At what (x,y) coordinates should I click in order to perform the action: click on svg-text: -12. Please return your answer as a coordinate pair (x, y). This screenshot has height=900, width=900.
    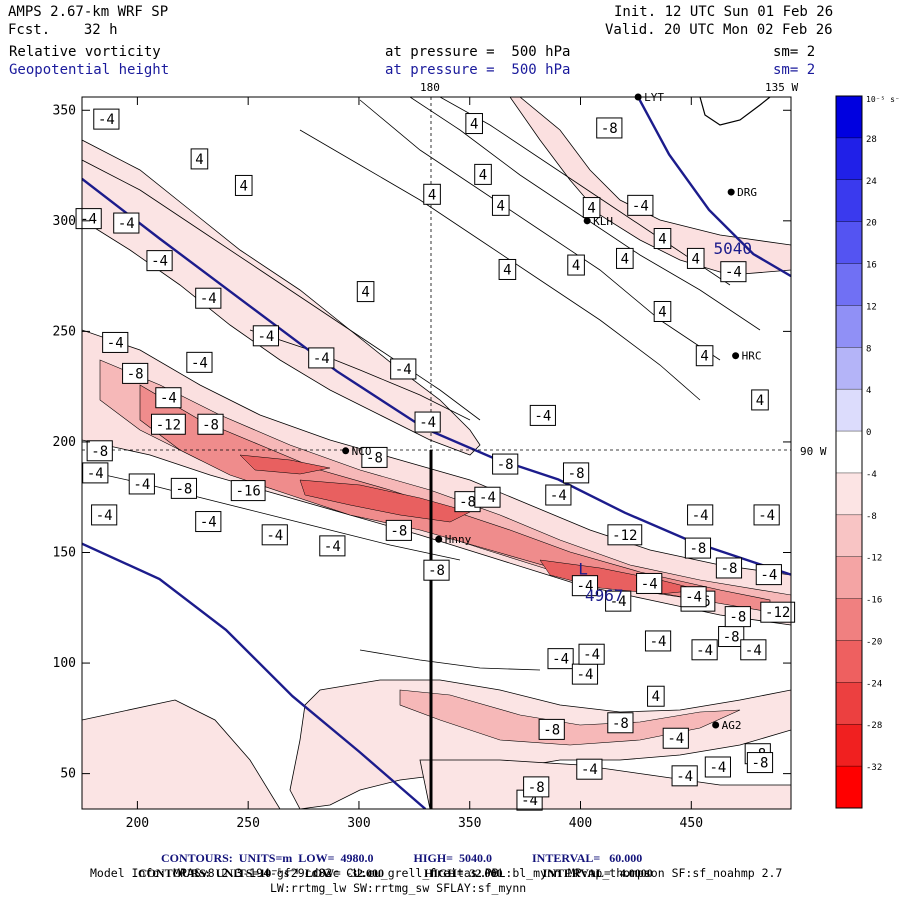
    Looking at the image, I should click on (168, 425).